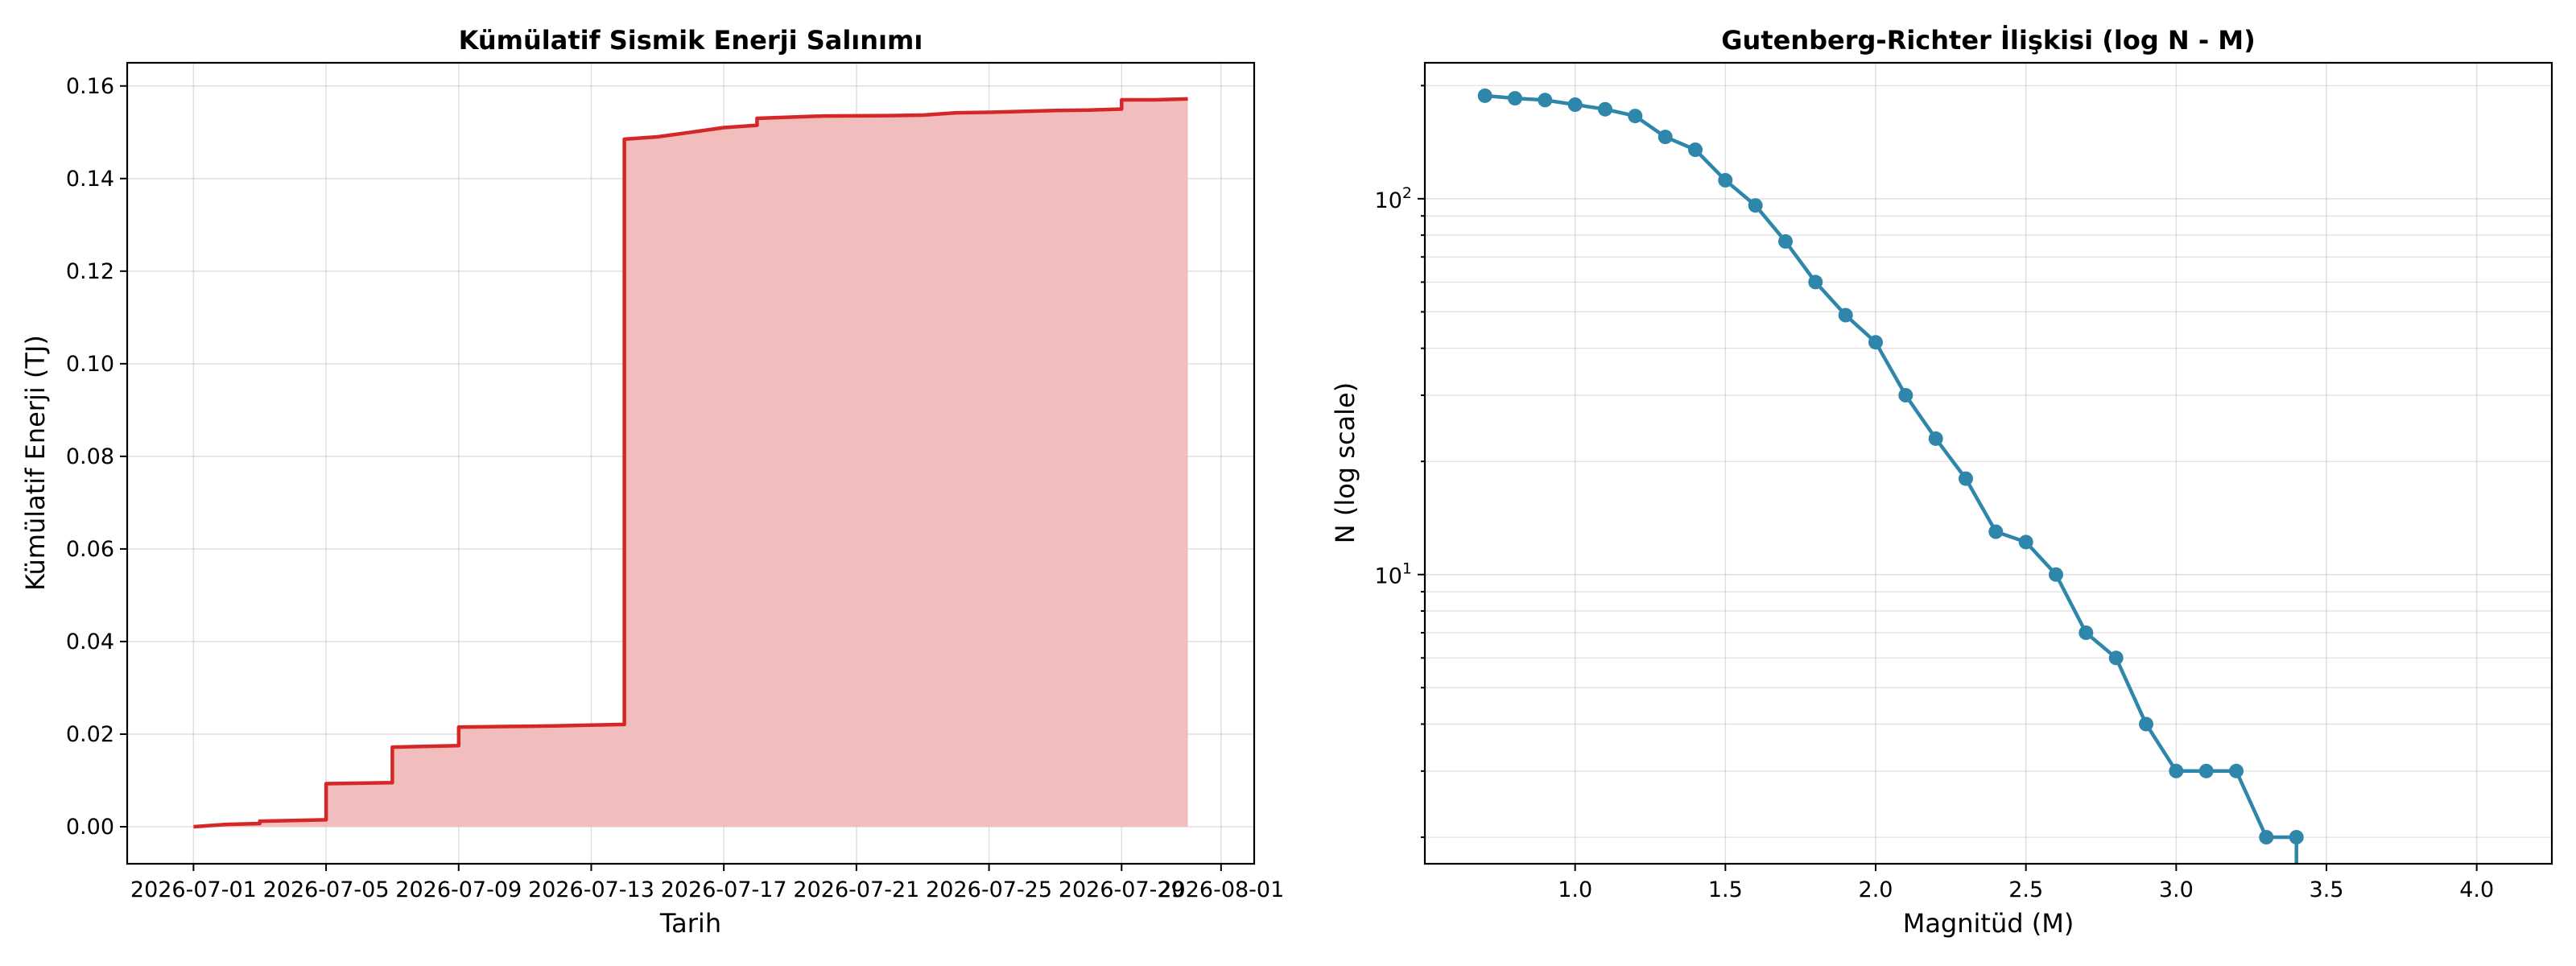 Image resolution: width=2576 pixels, height=966 pixels. I want to click on energy-chart-ylabel: Kümülatif Enerji (TJ), so click(35, 463).